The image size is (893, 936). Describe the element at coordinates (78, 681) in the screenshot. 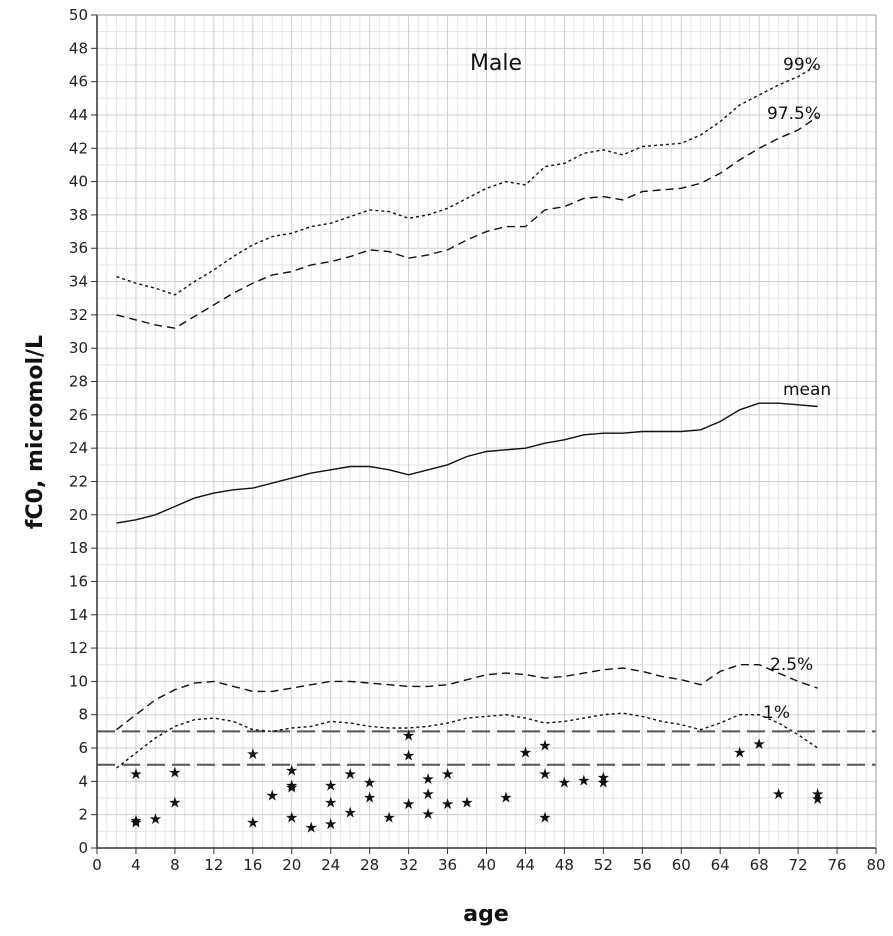

I see `y-tick-label: 10` at that location.